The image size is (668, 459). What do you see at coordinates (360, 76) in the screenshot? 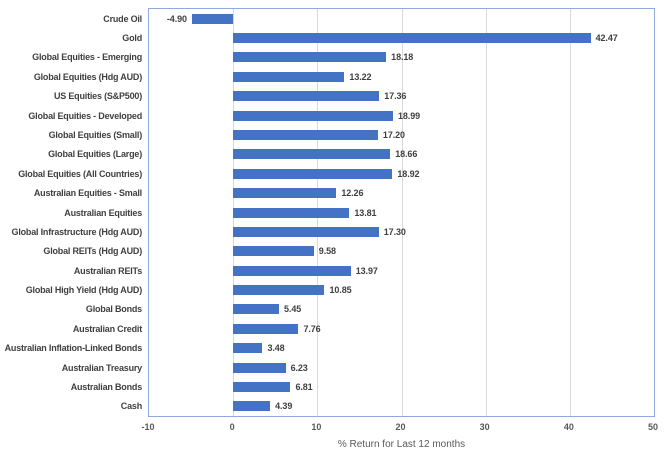
I see `value-label: 13.22` at bounding box center [360, 76].